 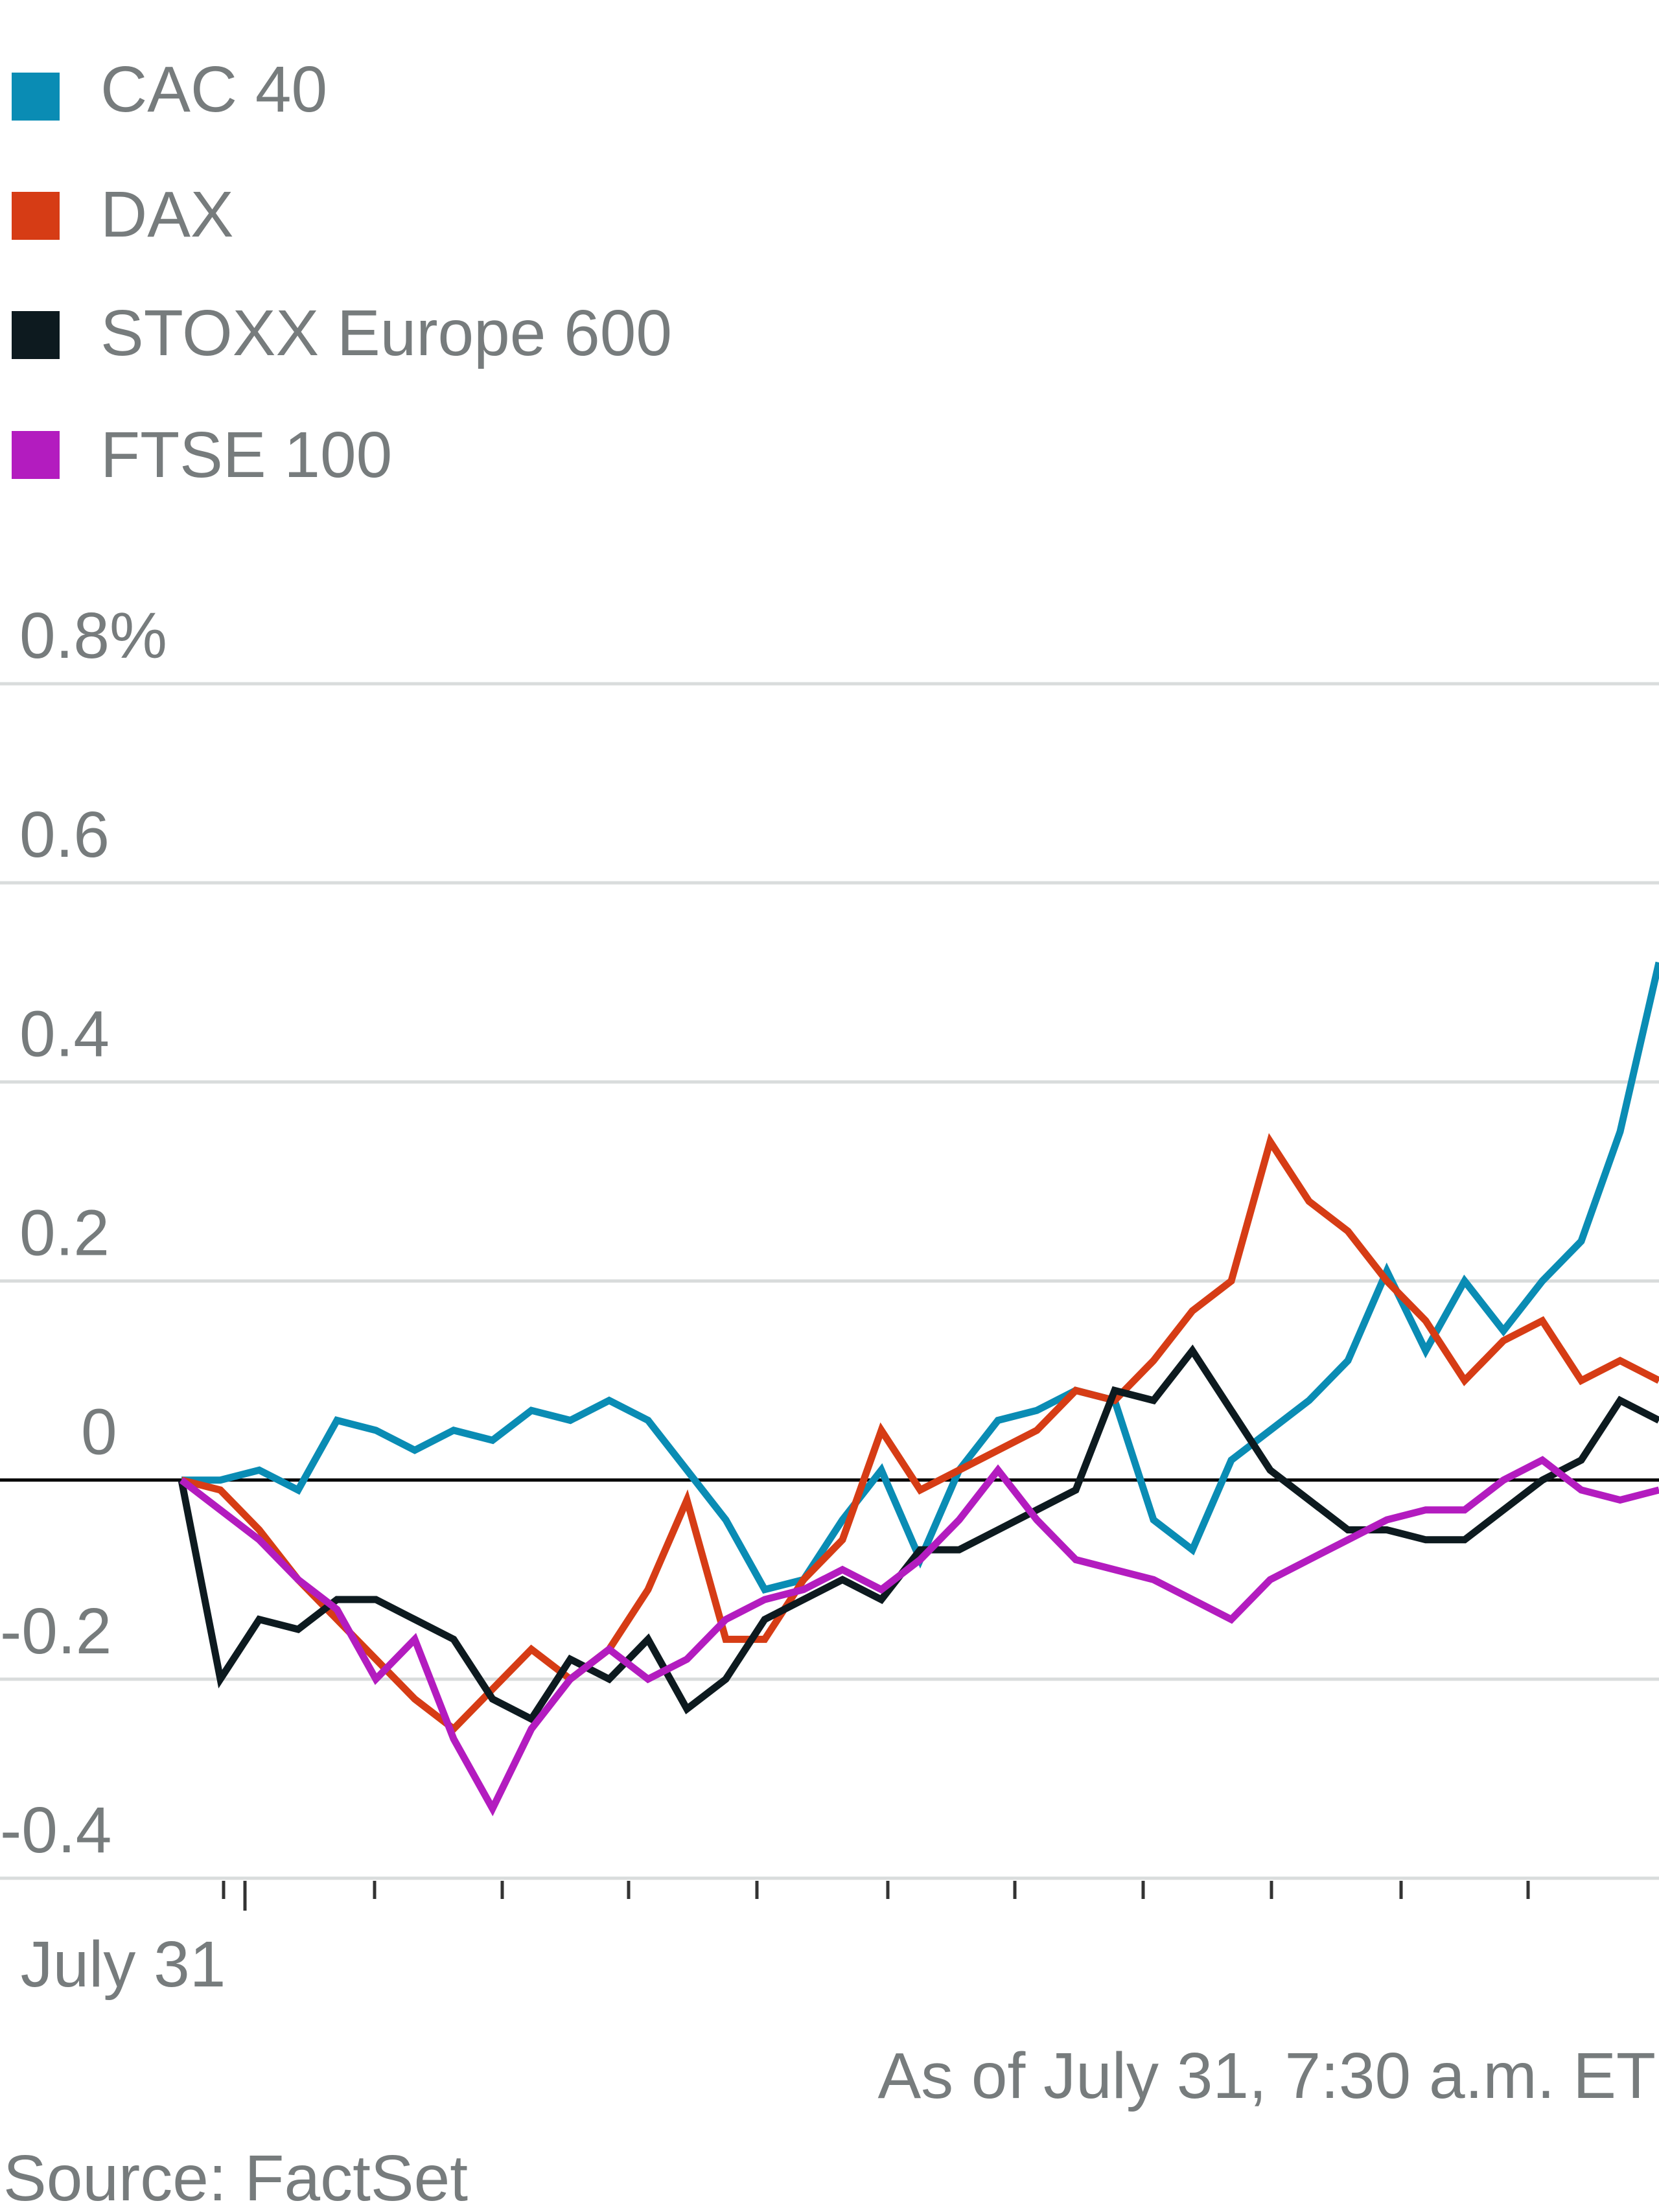 What do you see at coordinates (386, 333) in the screenshot?
I see `legend-label: STOXX Europe 600` at bounding box center [386, 333].